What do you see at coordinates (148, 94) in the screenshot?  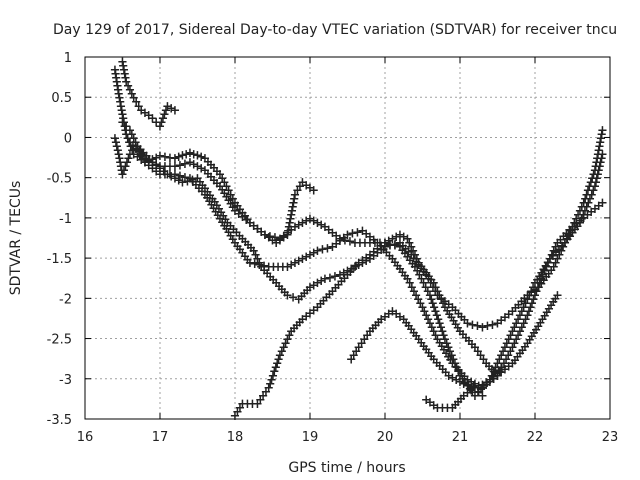 I see `satellite-track-2: +++++++++++++++++++++++++` at bounding box center [148, 94].